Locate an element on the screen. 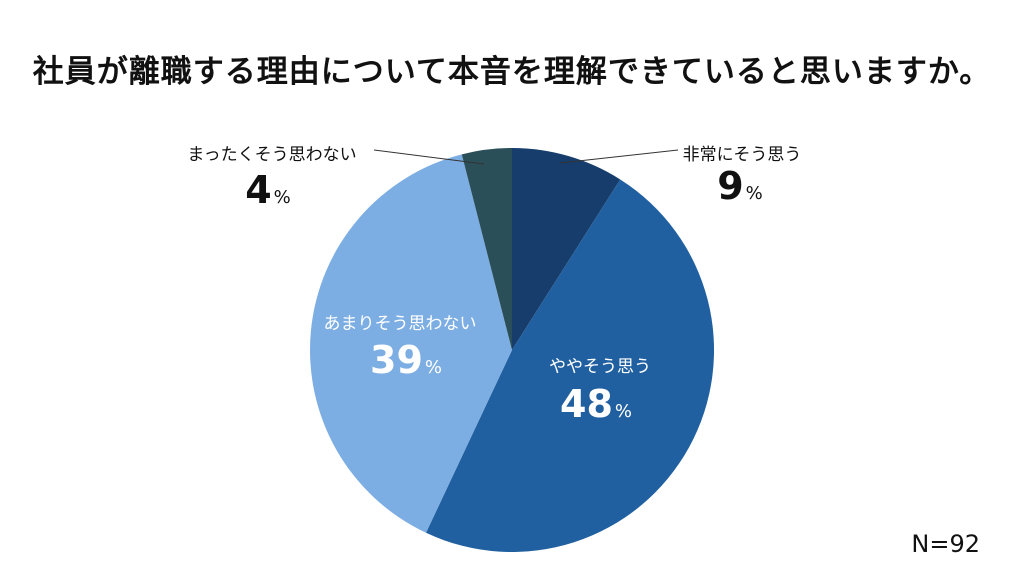 The width and height of the screenshot is (1024, 576). slice-value-label: 39% is located at coordinates (406, 360).